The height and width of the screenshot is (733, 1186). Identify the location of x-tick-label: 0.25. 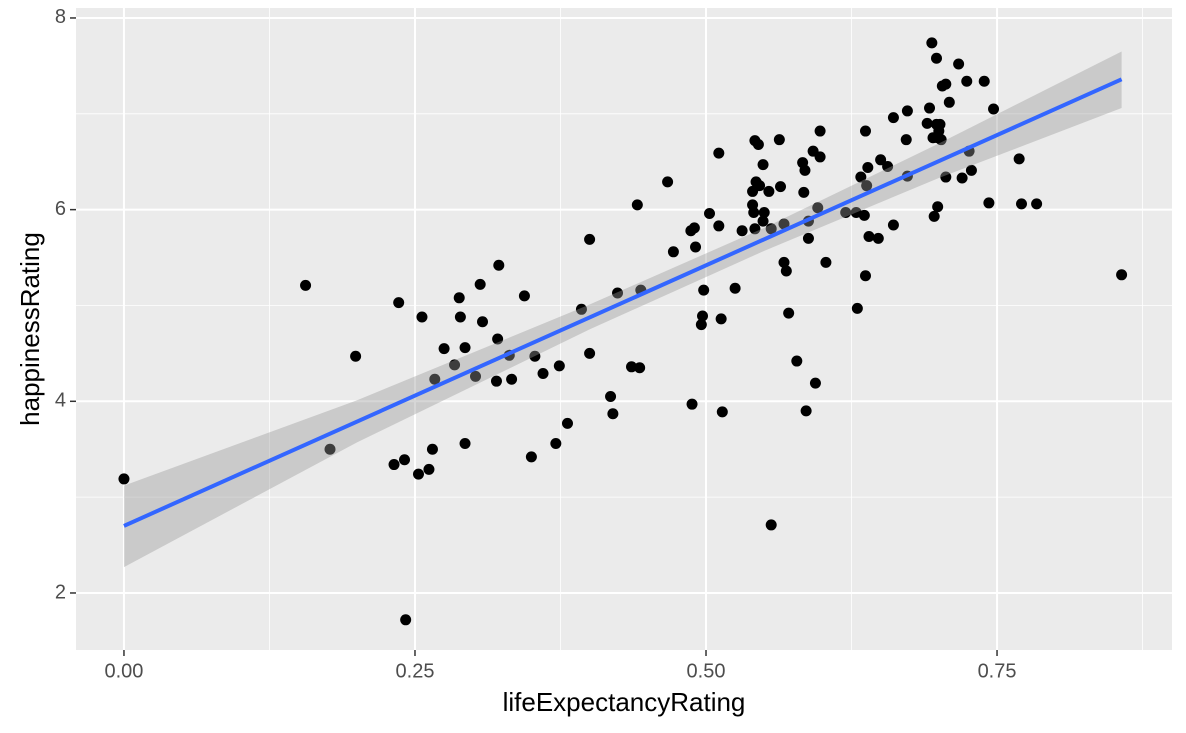
(415, 671).